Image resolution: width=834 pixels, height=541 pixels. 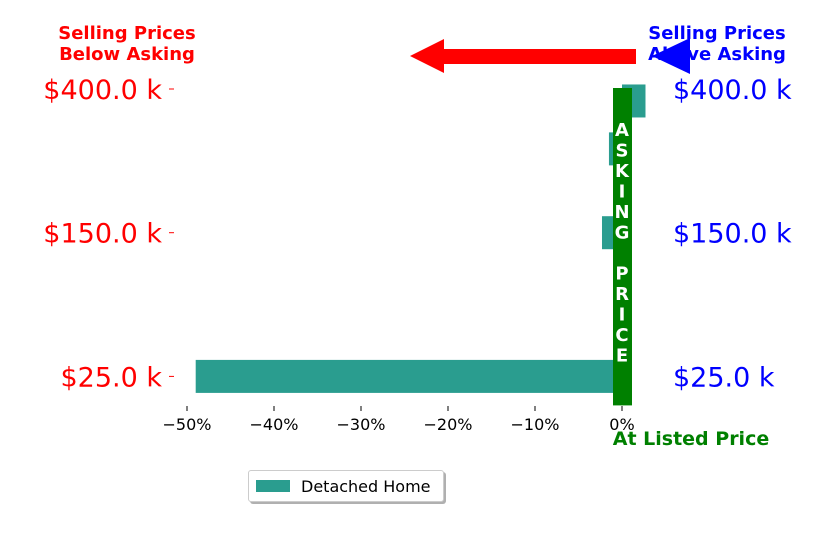 What do you see at coordinates (622, 130) in the screenshot?
I see `asking-price-letter-0: A` at bounding box center [622, 130].